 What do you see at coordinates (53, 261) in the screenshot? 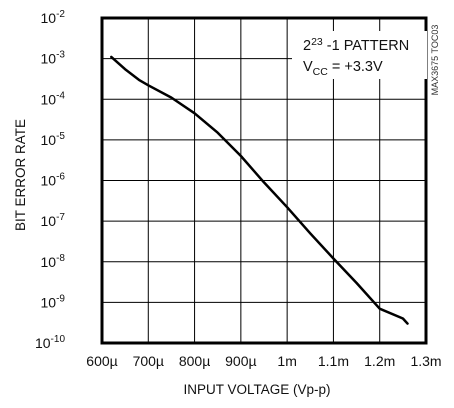
I see `y-tick-label: 10⁻⁸` at bounding box center [53, 261].